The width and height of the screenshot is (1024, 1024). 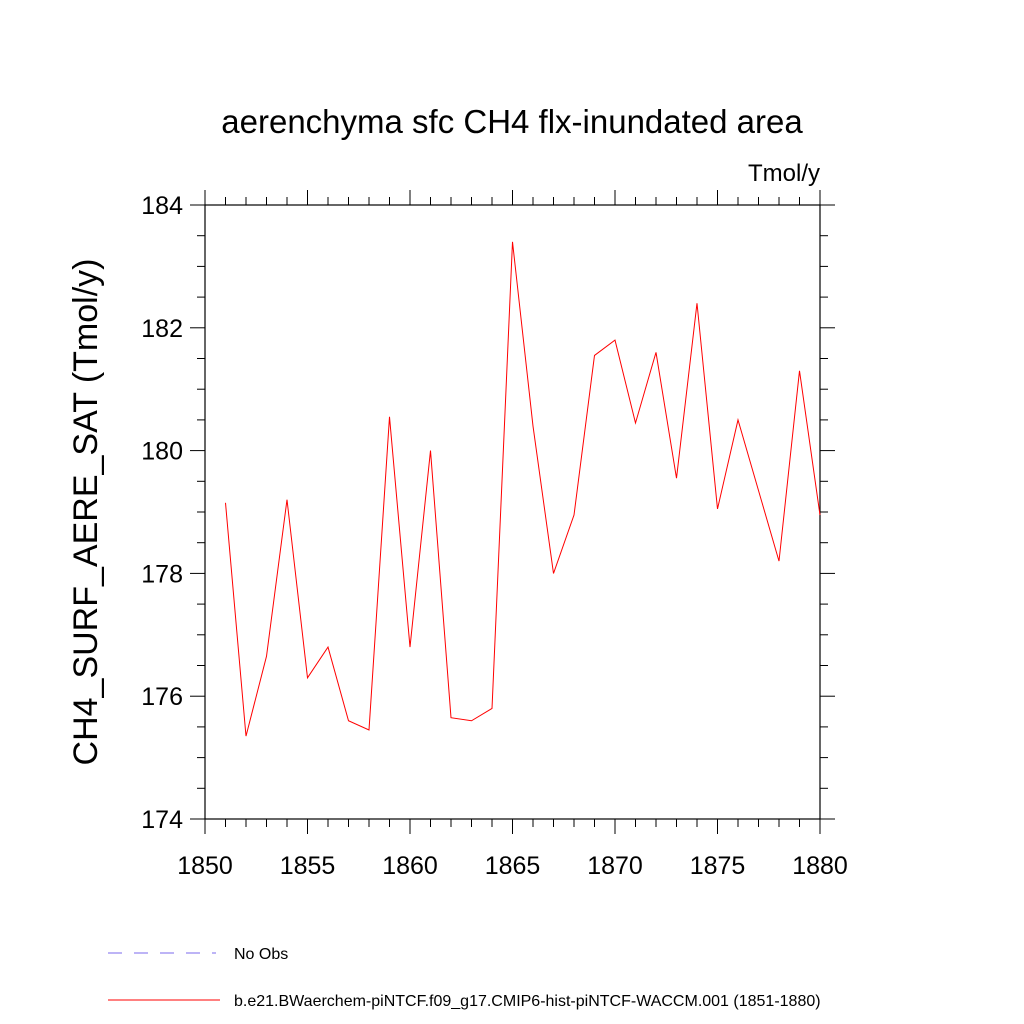 I want to click on x-tick-label: 1850, so click(x=205, y=866).